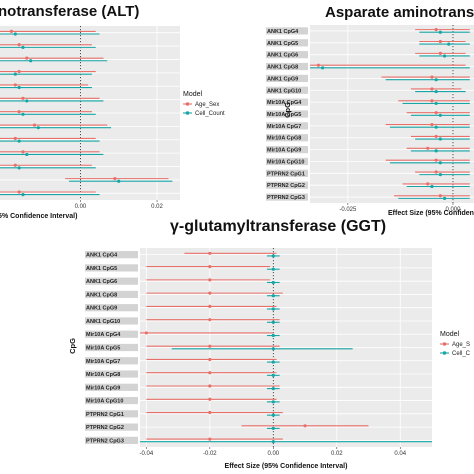  Describe the element at coordinates (70, 11) in the screenshot. I see `alt-panel-title: notransferase (ALT)` at that location.